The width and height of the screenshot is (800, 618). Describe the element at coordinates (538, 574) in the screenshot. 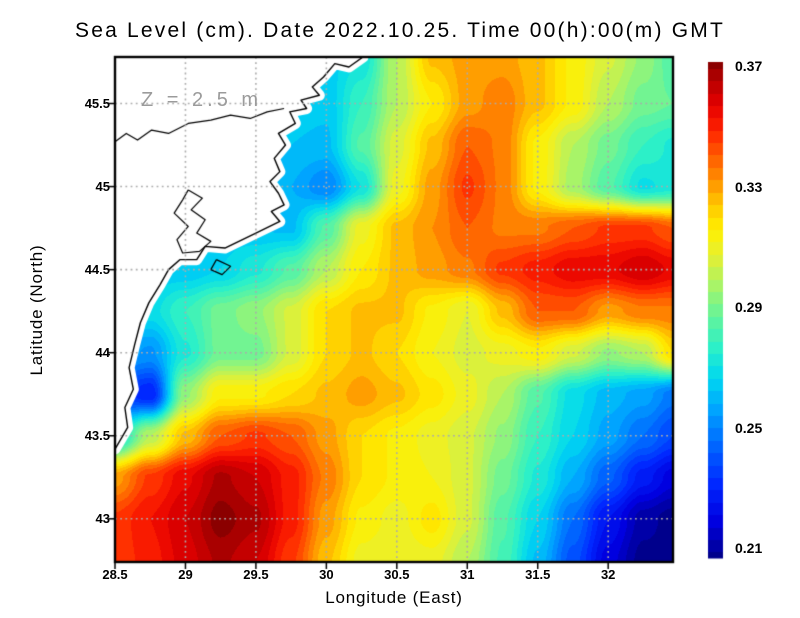

I see `x-tick-label: 31.5` at that location.